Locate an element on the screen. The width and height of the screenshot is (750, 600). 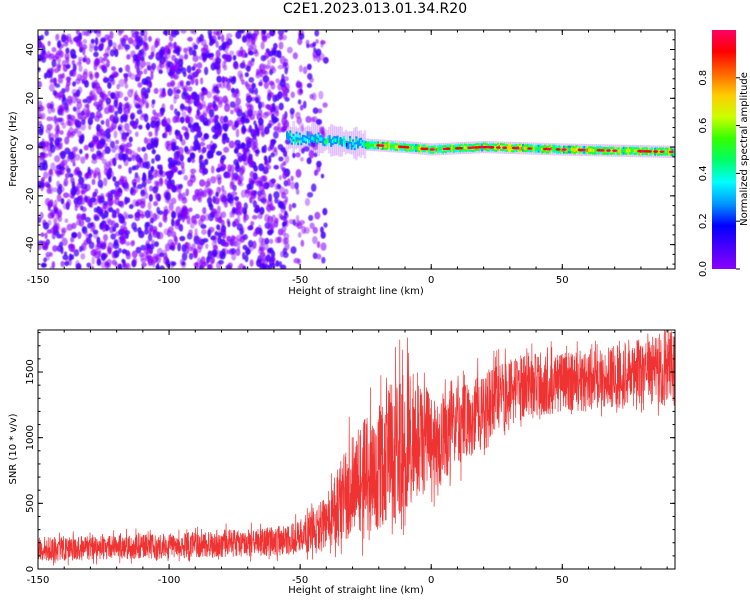
colorbar-tick-label: 0.4 is located at coordinates (703, 173).